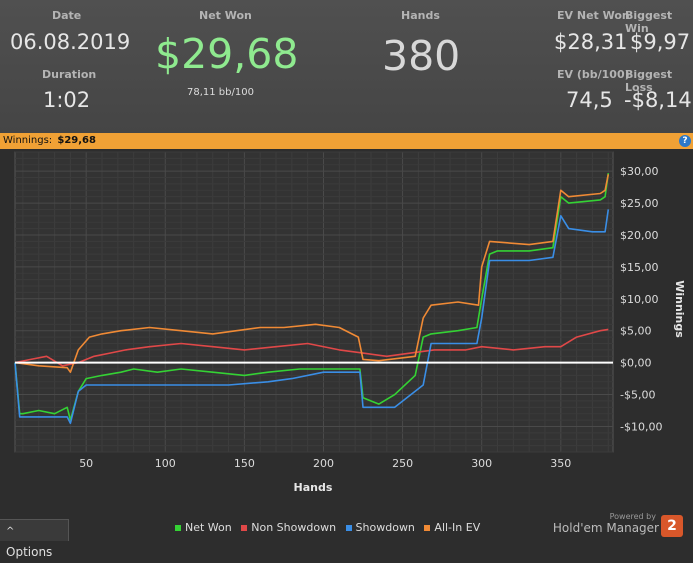 The width and height of the screenshot is (693, 563). What do you see at coordinates (10, 531) in the screenshot?
I see `chevron-up-icon: ^` at bounding box center [10, 531].